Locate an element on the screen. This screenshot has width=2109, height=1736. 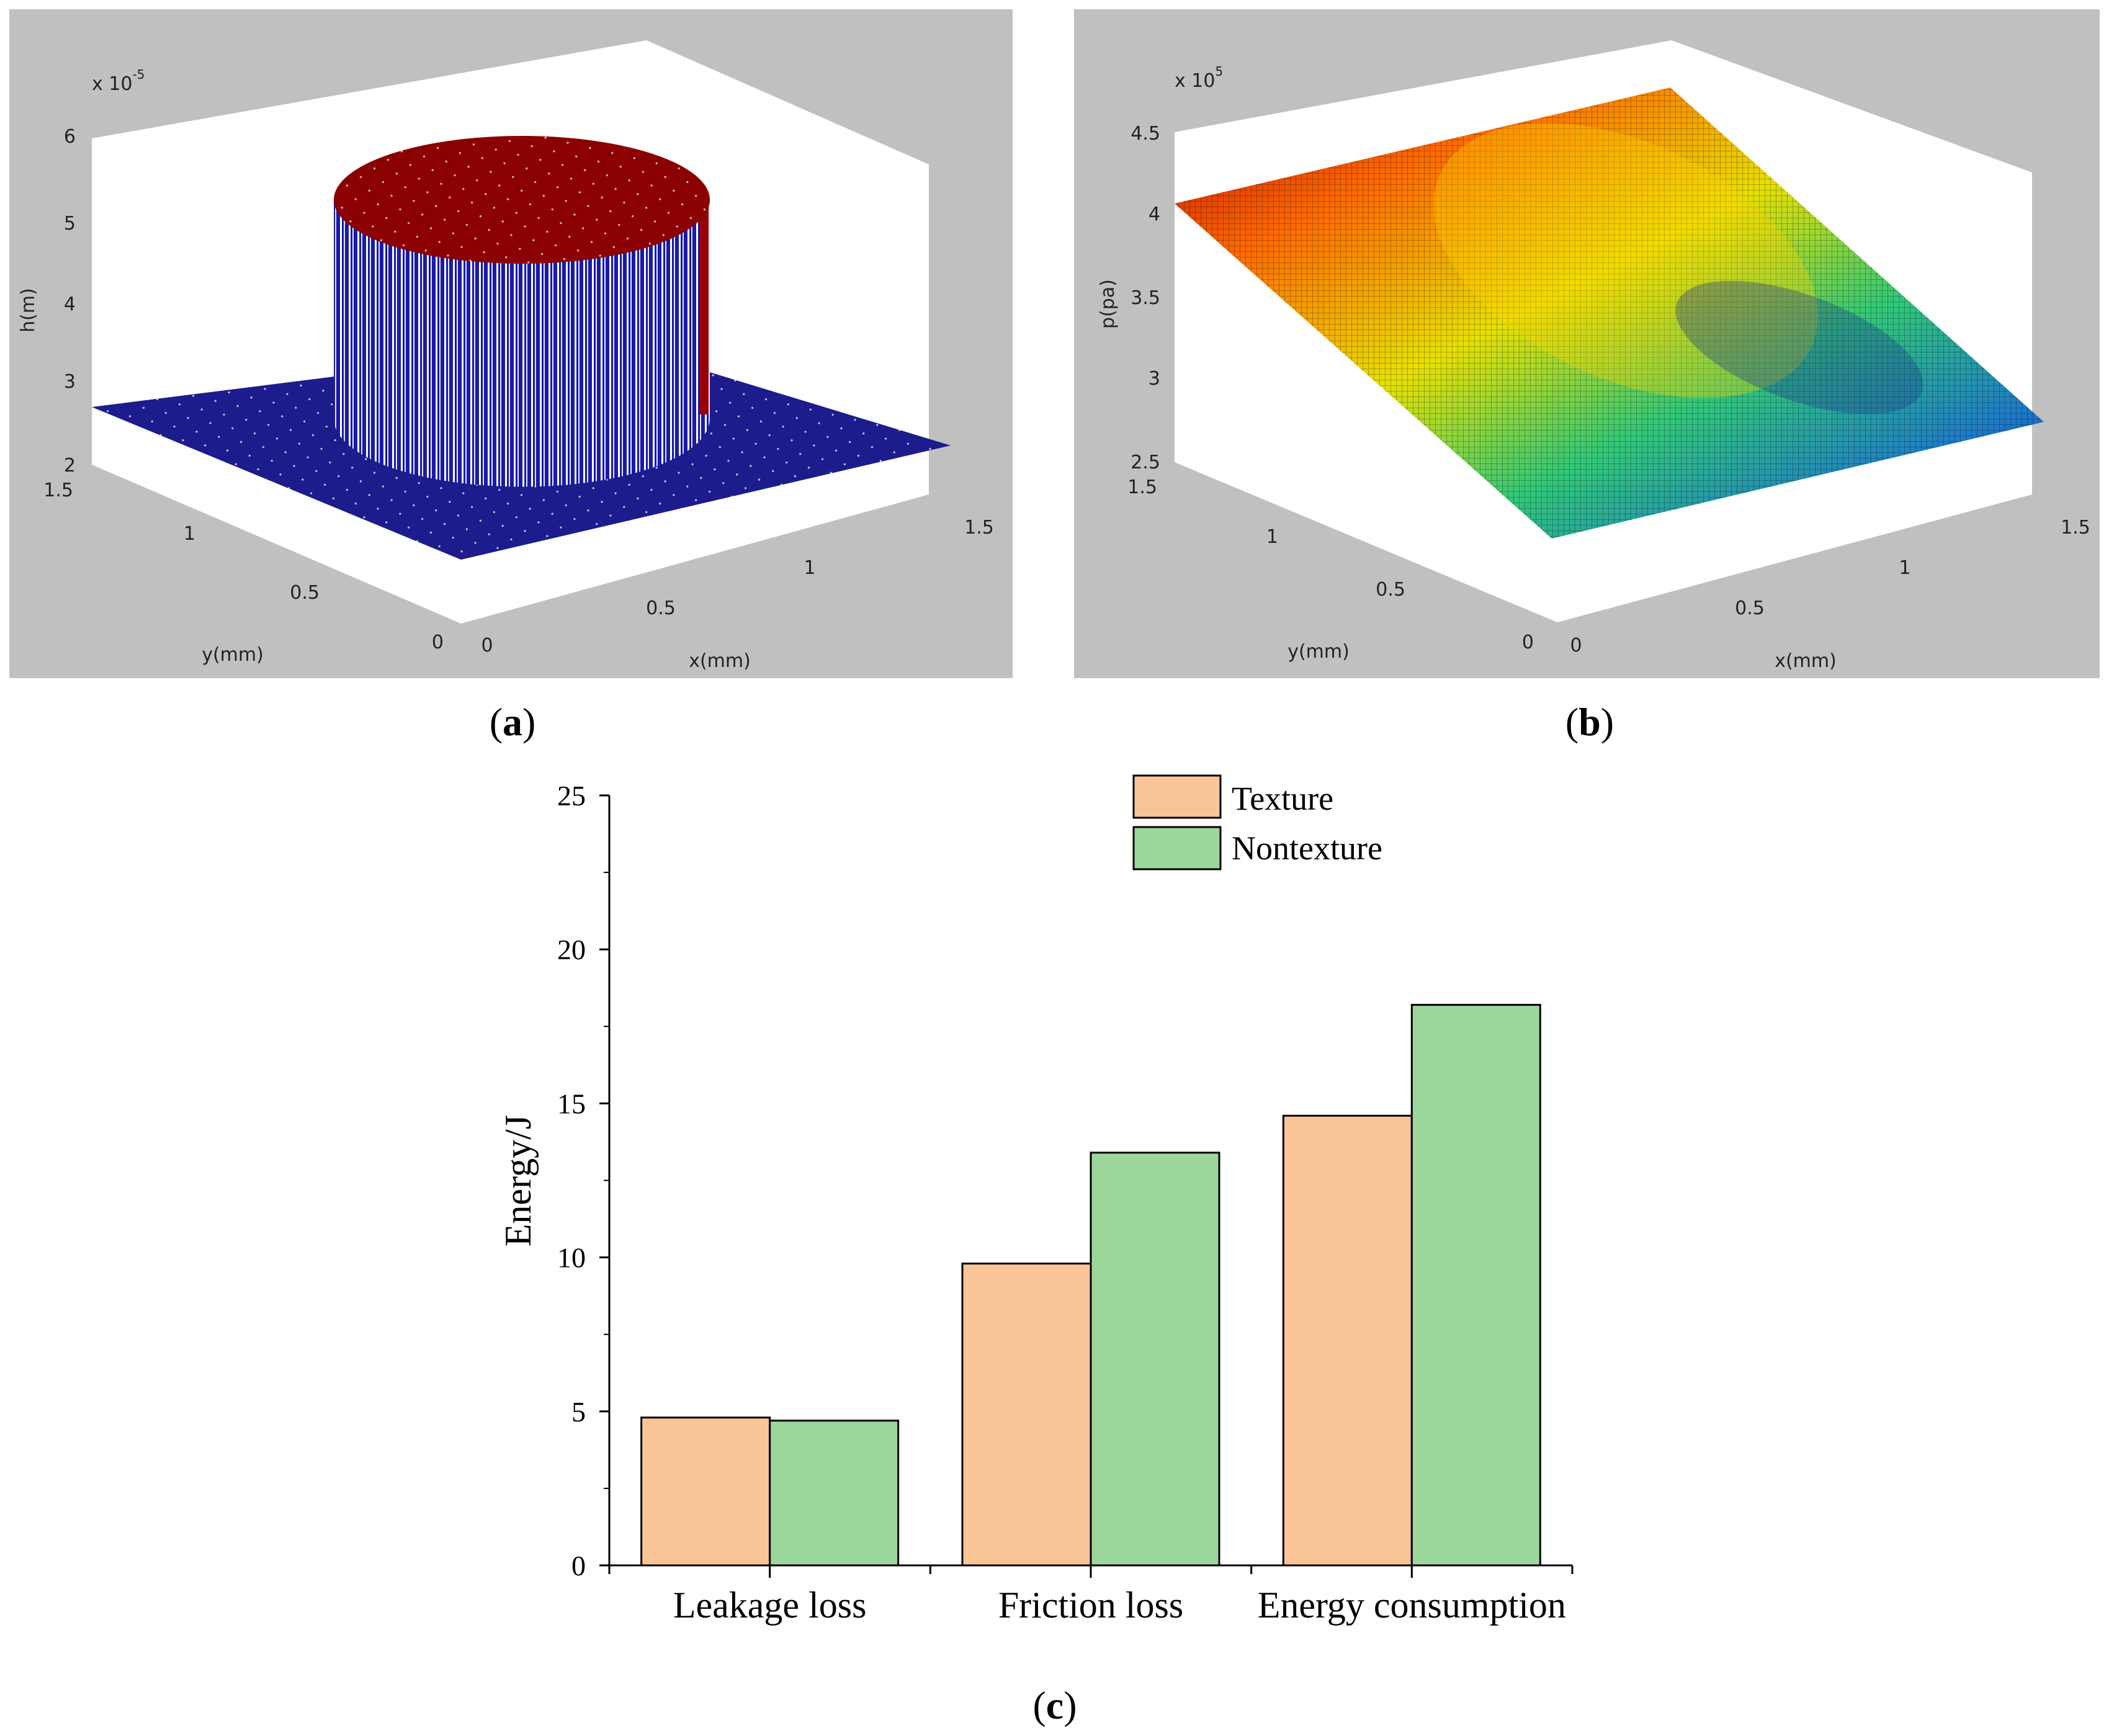
panel-b-dimple-dome is located at coordinates (1625, 260).